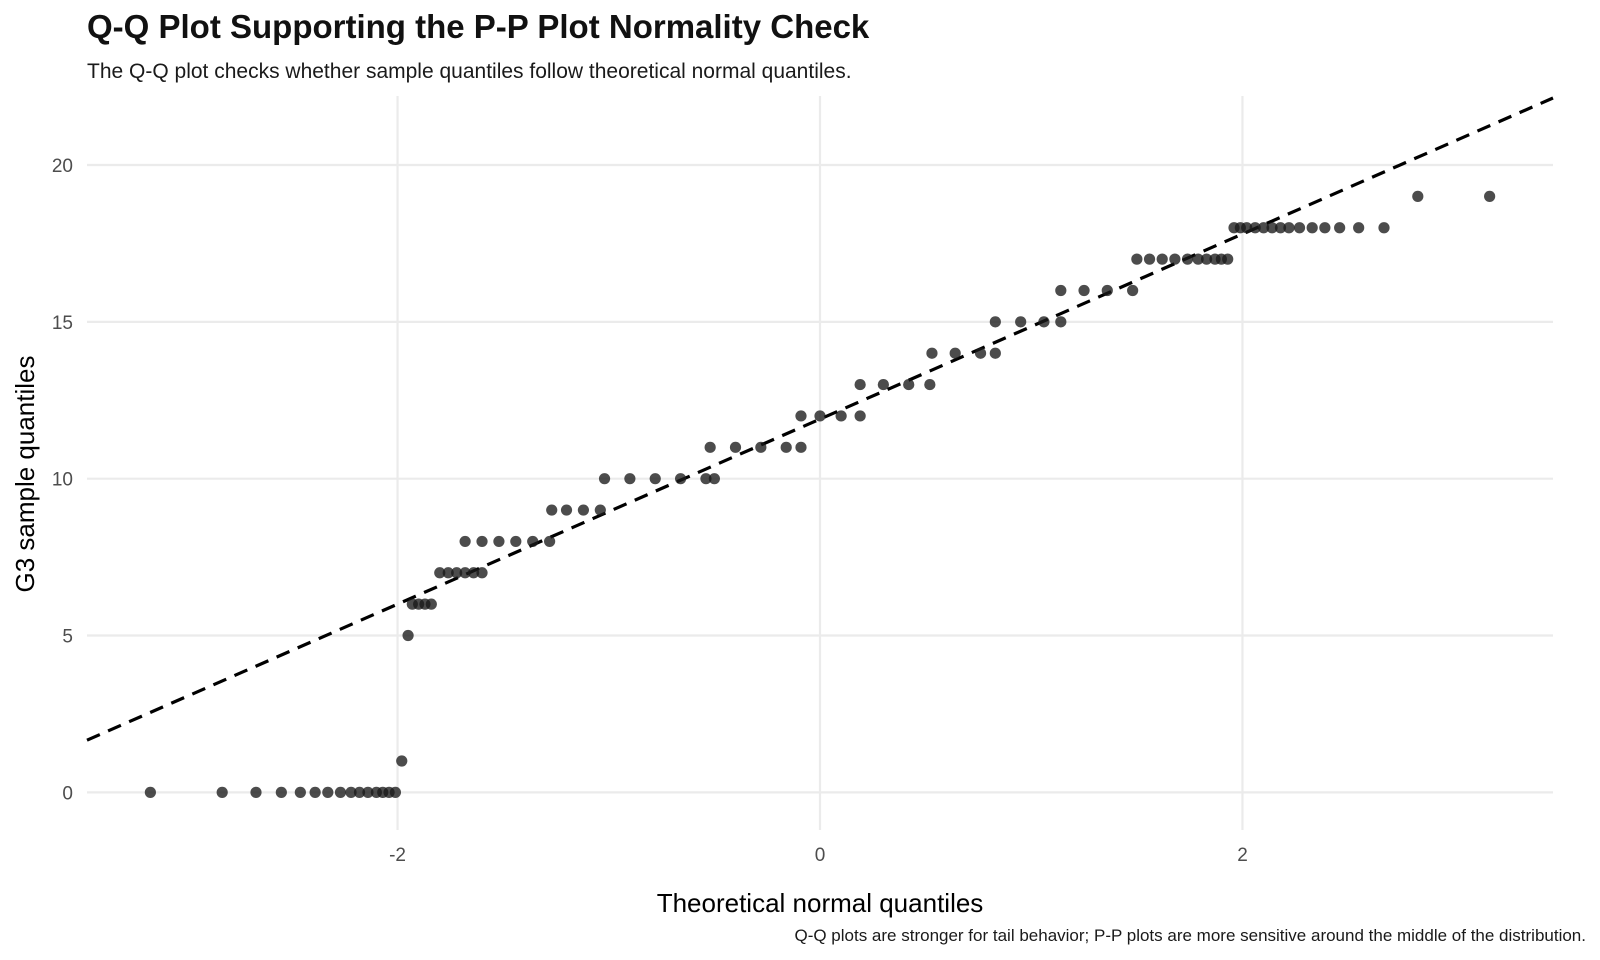  I want to click on x-tick-label: 2, so click(1242, 855).